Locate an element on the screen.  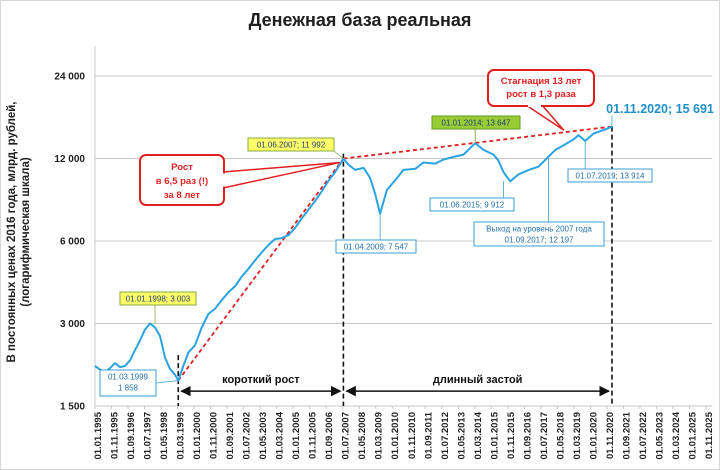
x-tick-label: 01.01.2015 is located at coordinates (494, 435).